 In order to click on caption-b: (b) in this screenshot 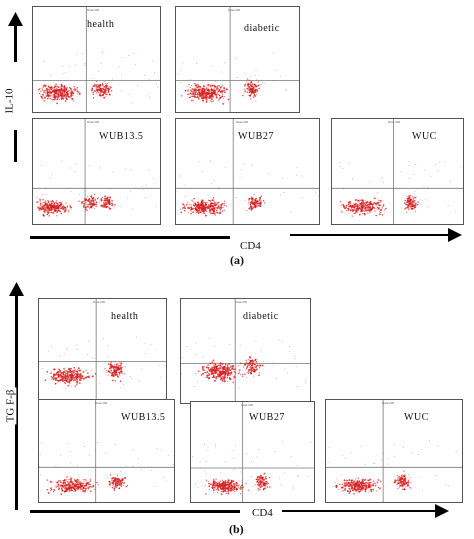, I will do `click(236, 529)`.